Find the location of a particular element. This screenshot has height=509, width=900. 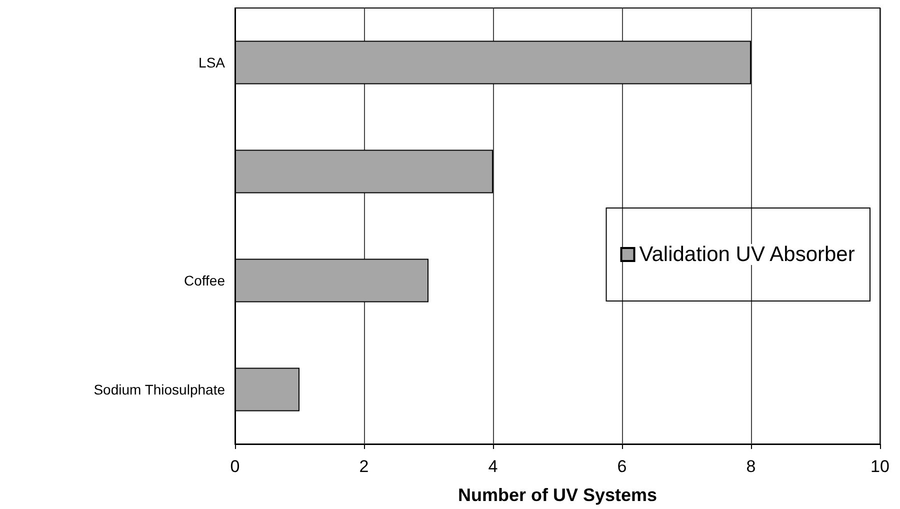

x-tick-label: 6 is located at coordinates (622, 466).